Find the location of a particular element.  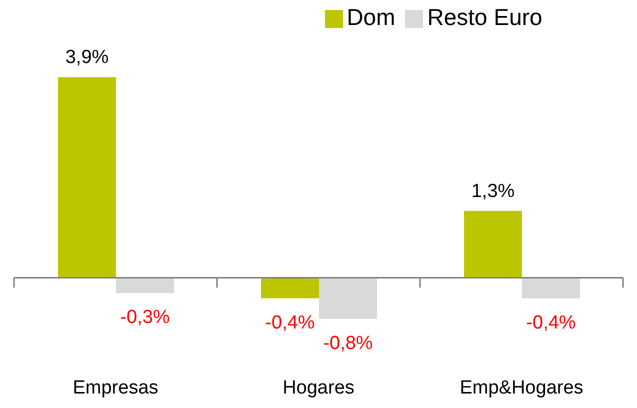

data-label: 1,3% is located at coordinates (493, 191).